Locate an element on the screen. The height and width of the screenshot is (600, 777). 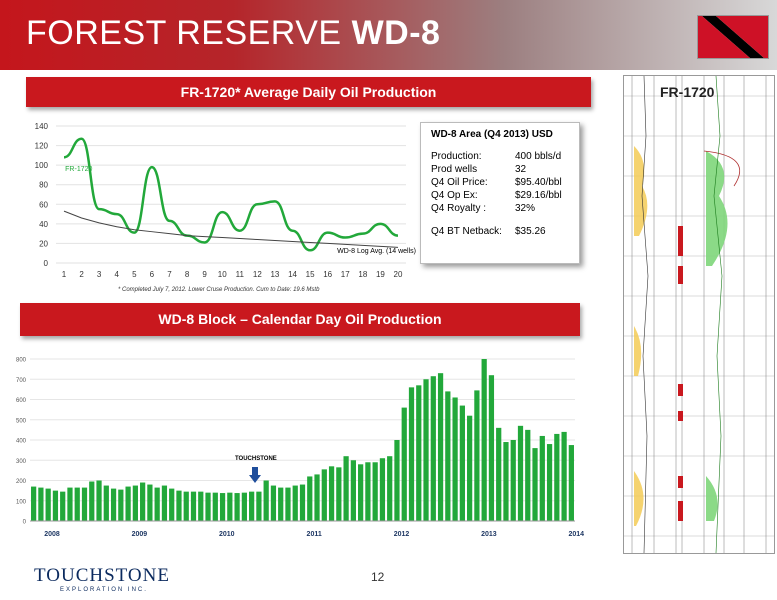
trinidad-flag-icon is located at coordinates (733, 37).